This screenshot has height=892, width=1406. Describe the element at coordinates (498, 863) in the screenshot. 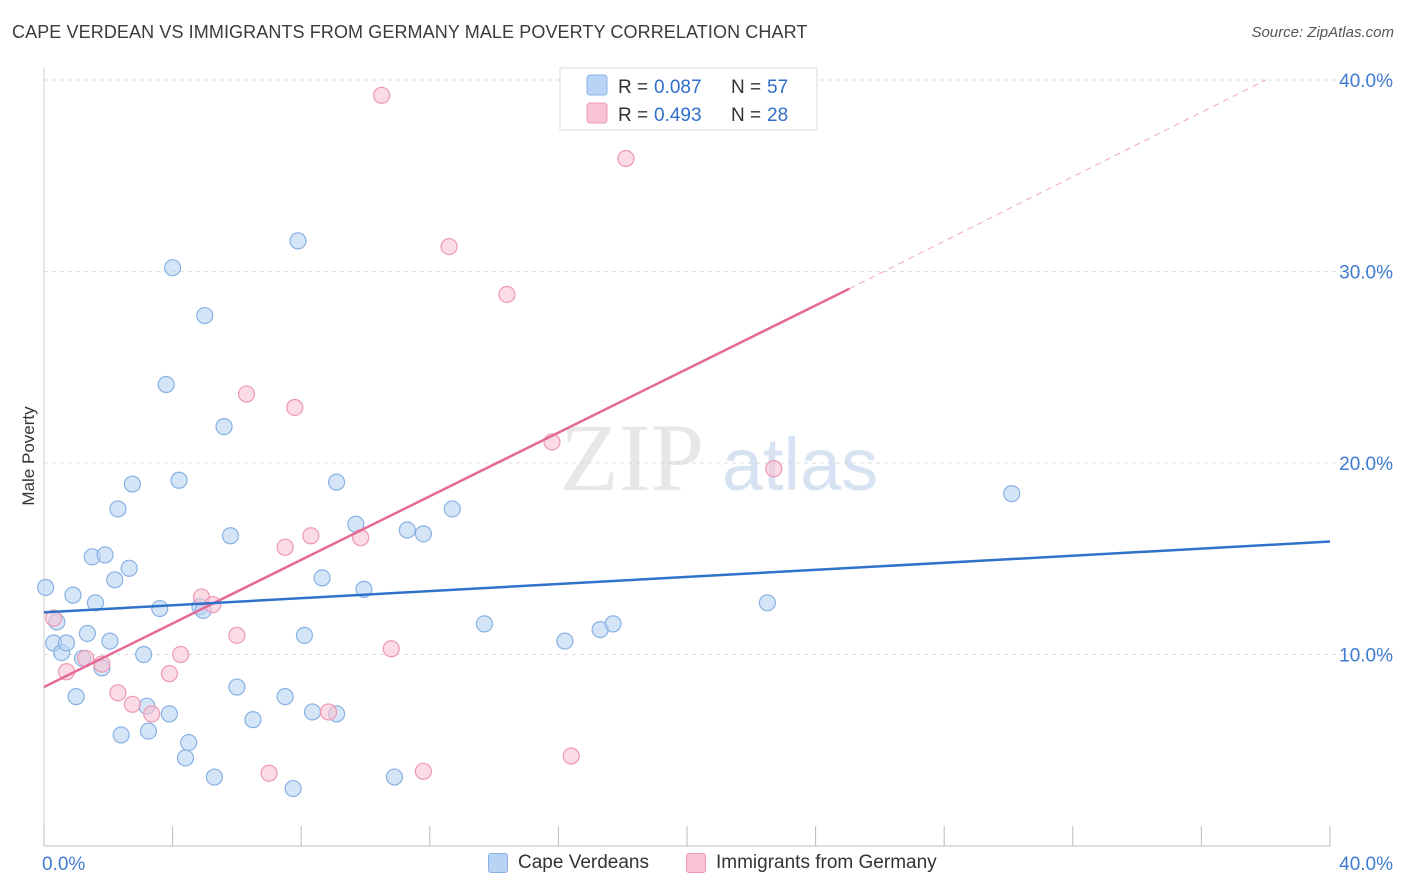

I see `bottom-legend-swatch-blue` at that location.